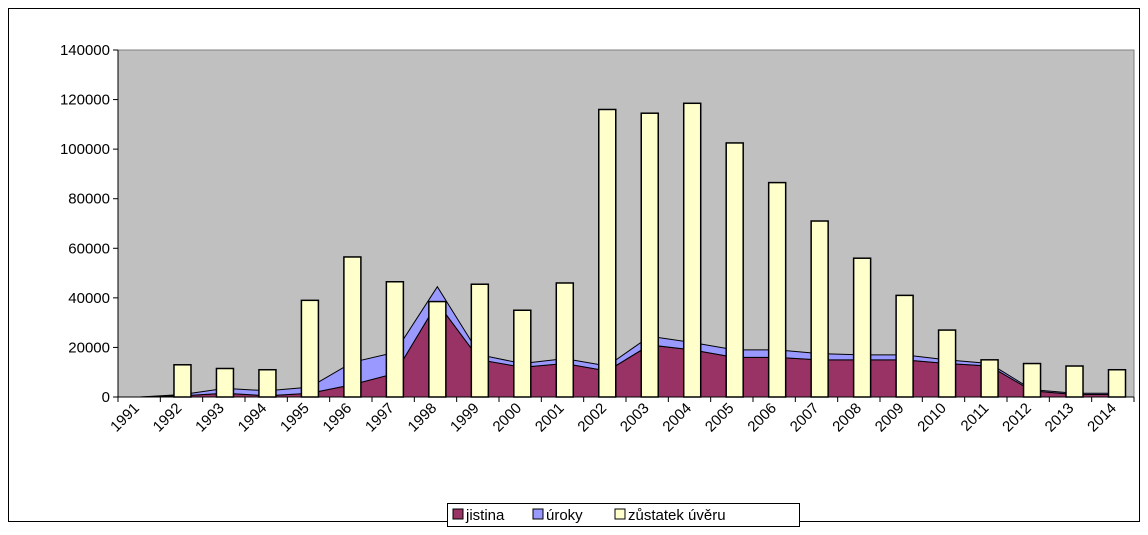  What do you see at coordinates (89, 199) in the screenshot?
I see `y-tick-label: 80000` at bounding box center [89, 199].